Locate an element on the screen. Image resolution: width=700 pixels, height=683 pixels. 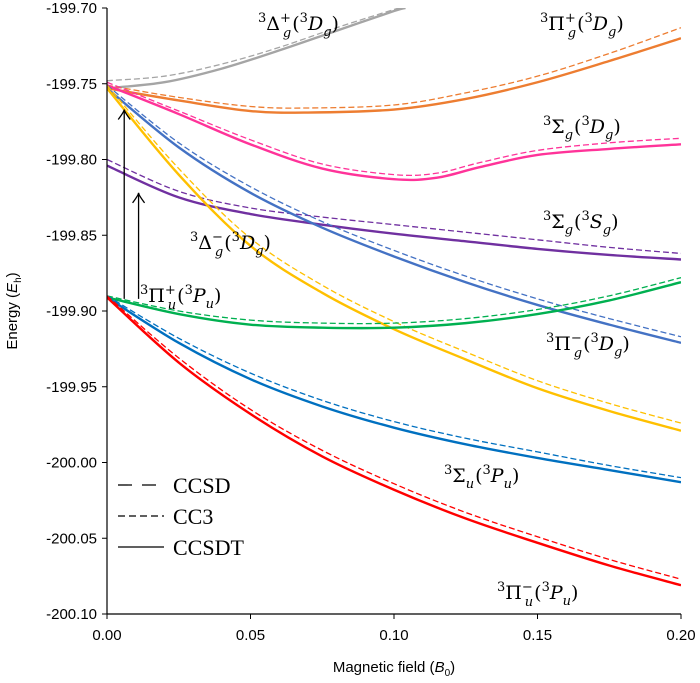
legend-entry-ccsd: CCSD is located at coordinates (174, 485).